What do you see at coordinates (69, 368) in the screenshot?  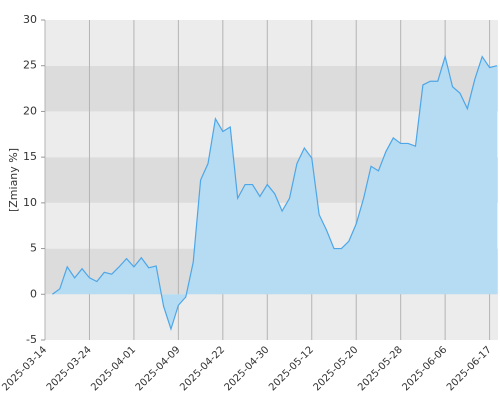 I see `x-tick-label: 2025-03-24` at bounding box center [69, 368].